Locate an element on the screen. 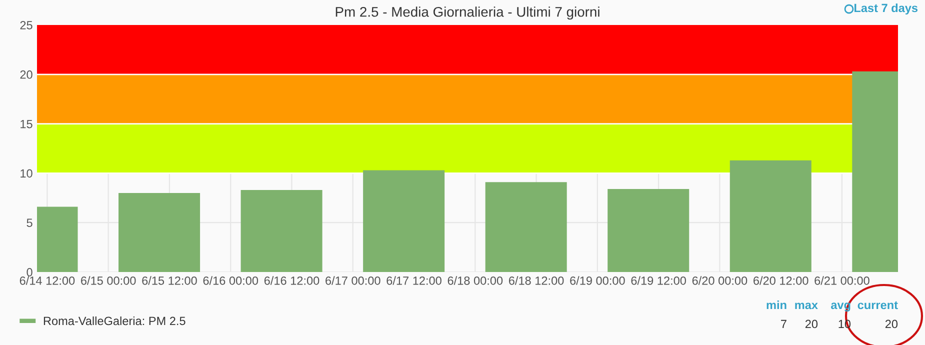 This screenshot has width=925, height=345. text: min is located at coordinates (776, 305).